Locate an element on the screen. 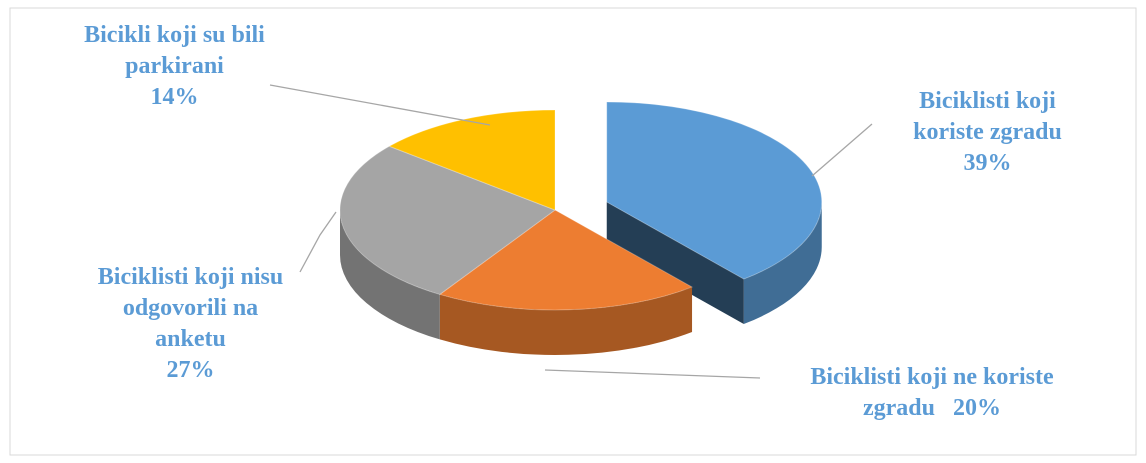 Image resolution: width=1146 pixels, height=463 pixels. data-label: Bicikli koji su bili parkirani 14% is located at coordinates (174, 66).